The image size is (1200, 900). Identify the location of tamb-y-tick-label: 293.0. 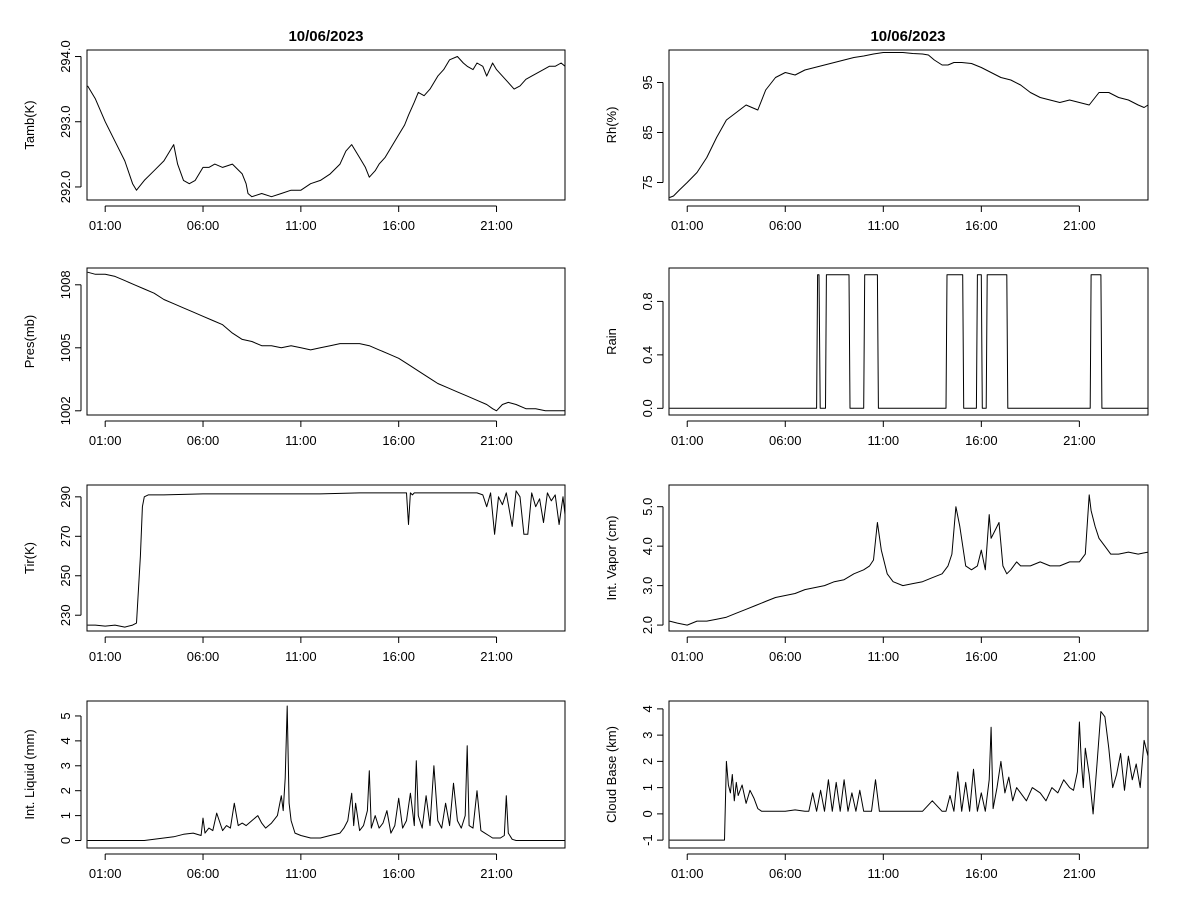
(65, 121).